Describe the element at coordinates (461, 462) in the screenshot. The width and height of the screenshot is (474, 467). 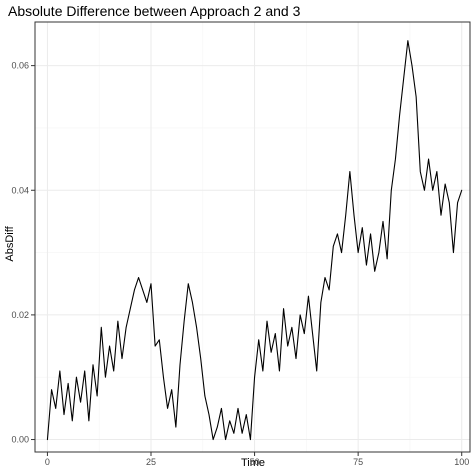
I see `x-tick-label: 100` at that location.